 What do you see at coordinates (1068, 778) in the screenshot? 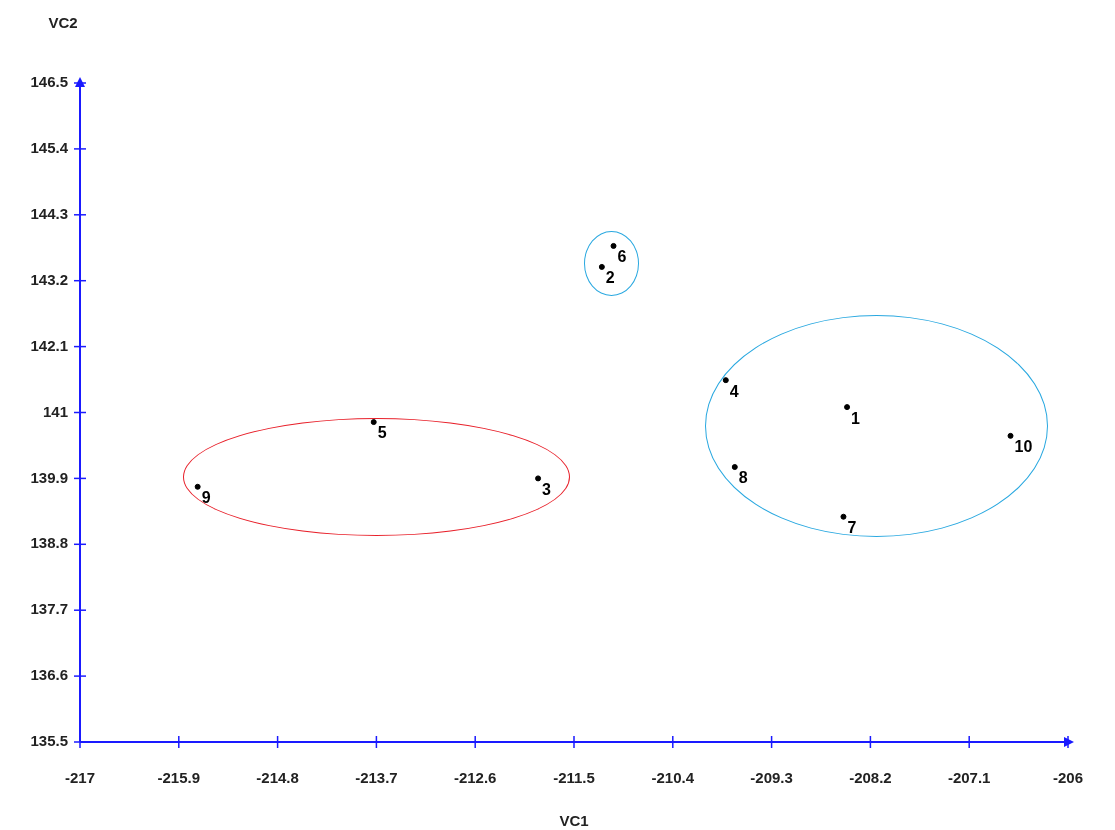
I see `x-tick-label: -206` at bounding box center [1068, 778].